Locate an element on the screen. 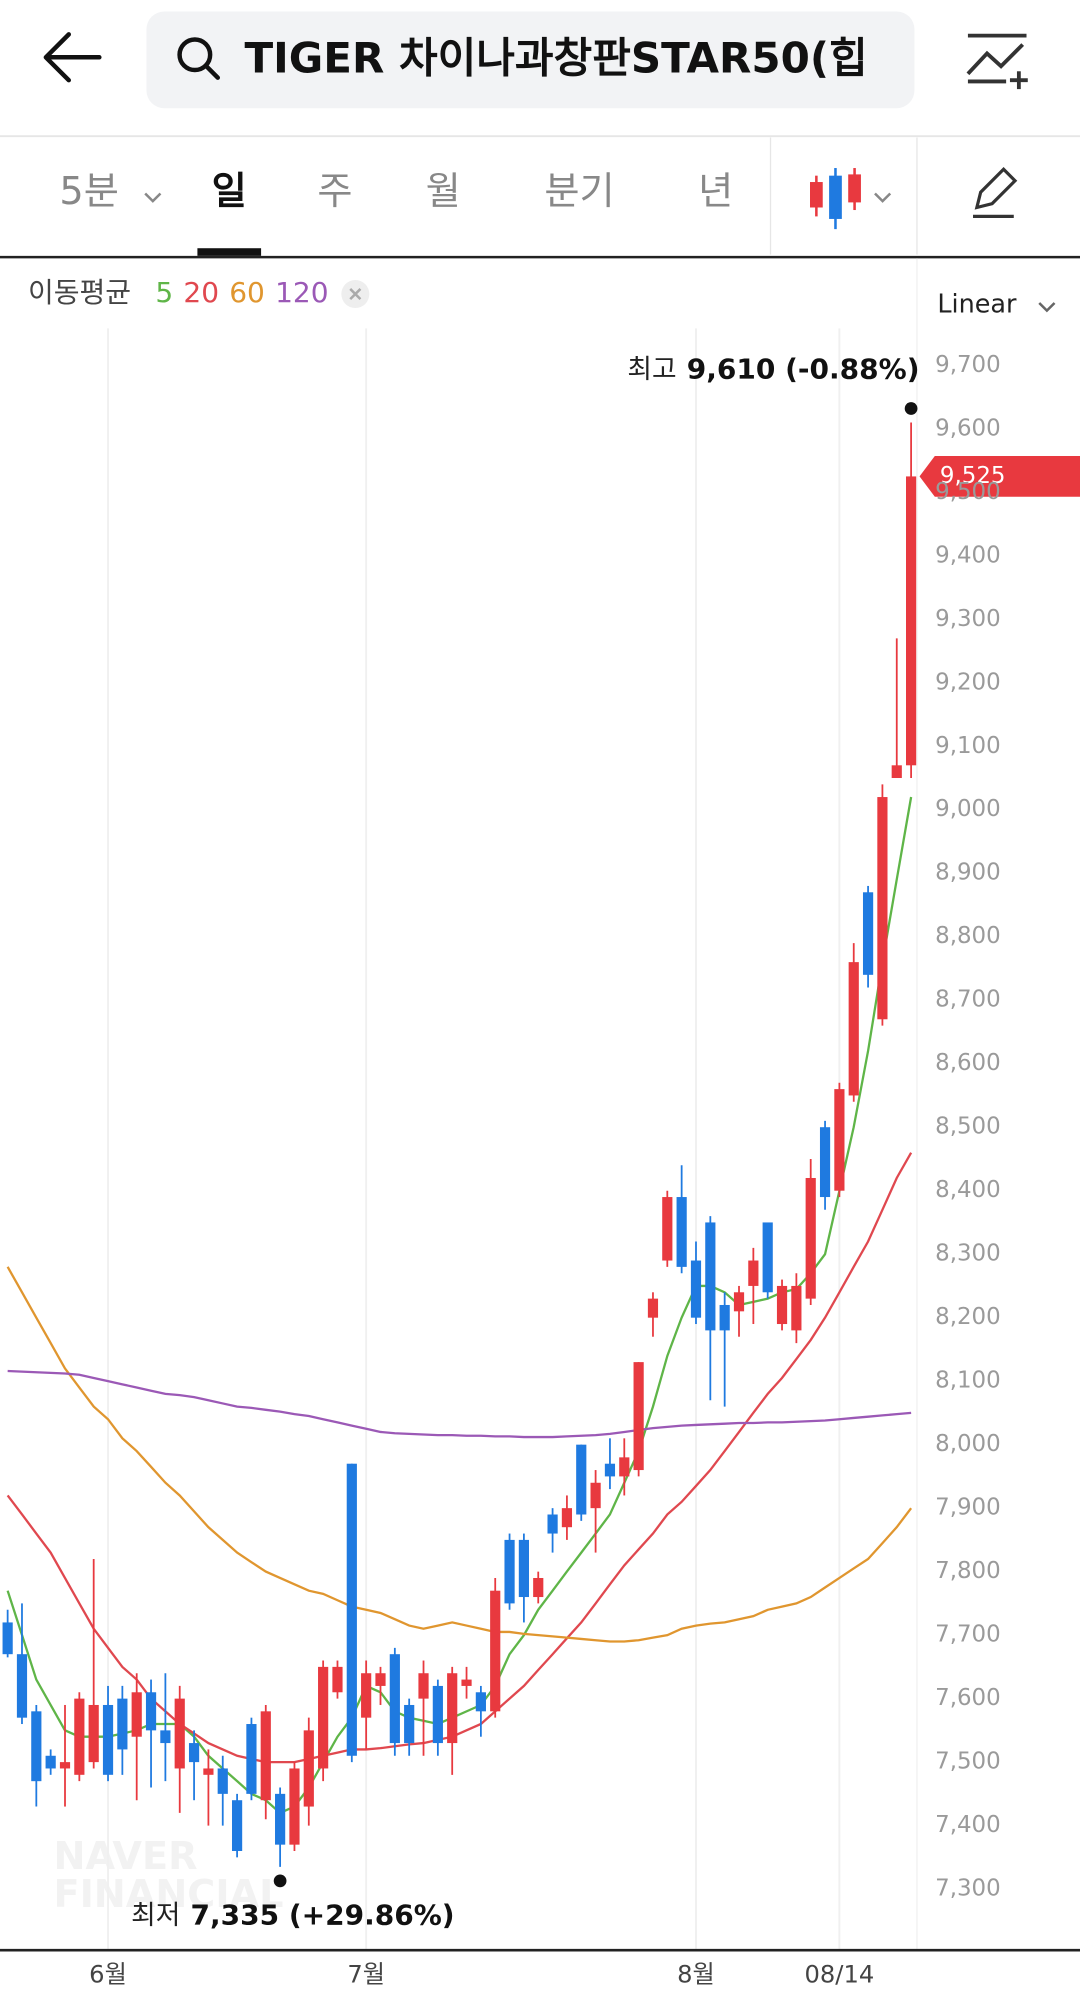 The width and height of the screenshot is (1080, 1996). add-compare-icon is located at coordinates (997, 61).